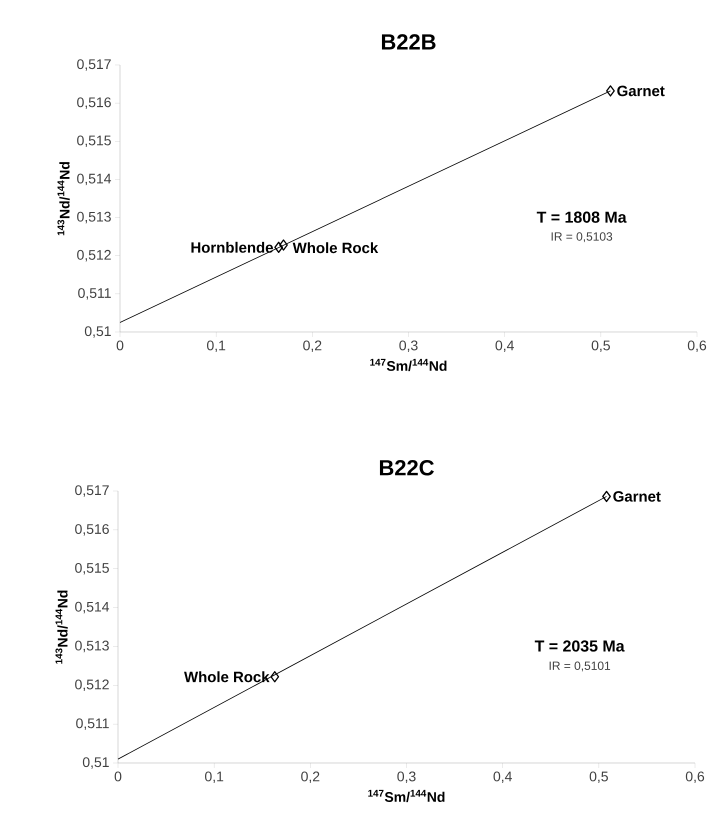 The image size is (710, 830). Describe the element at coordinates (232, 247) in the screenshot. I see `annotation: Hornblende` at that location.